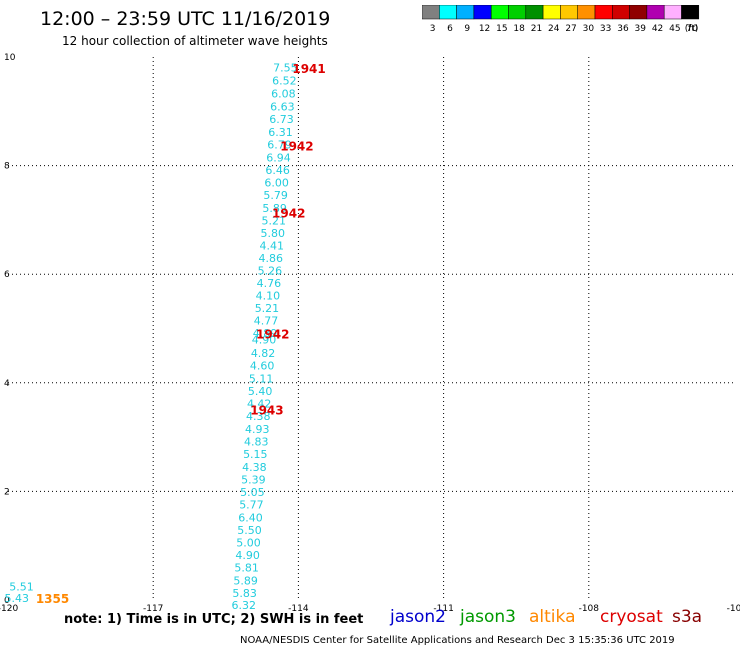 The image size is (740, 650). Describe the element at coordinates (261, 378) in the screenshot. I see `wave-height-point: 5.11` at that location.